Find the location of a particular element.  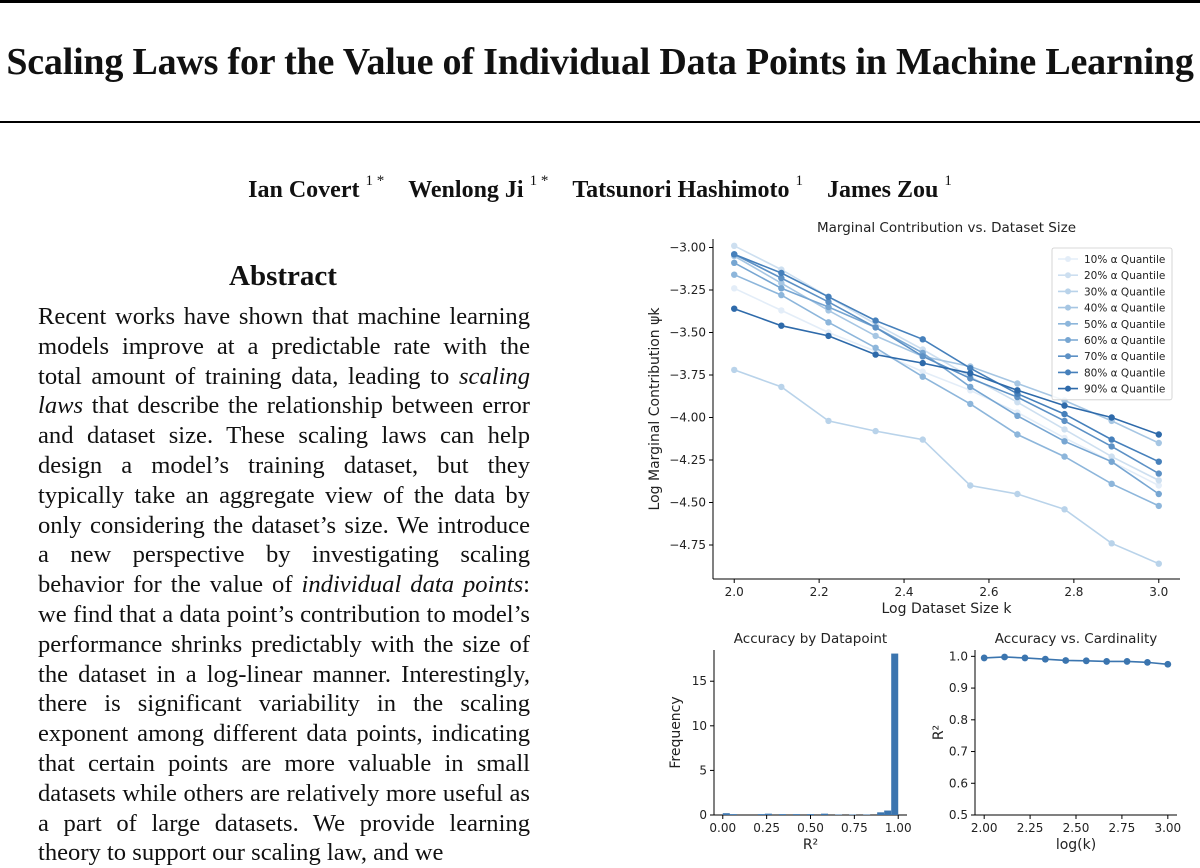

y-tick-label: −3.75 is located at coordinates (687, 375).